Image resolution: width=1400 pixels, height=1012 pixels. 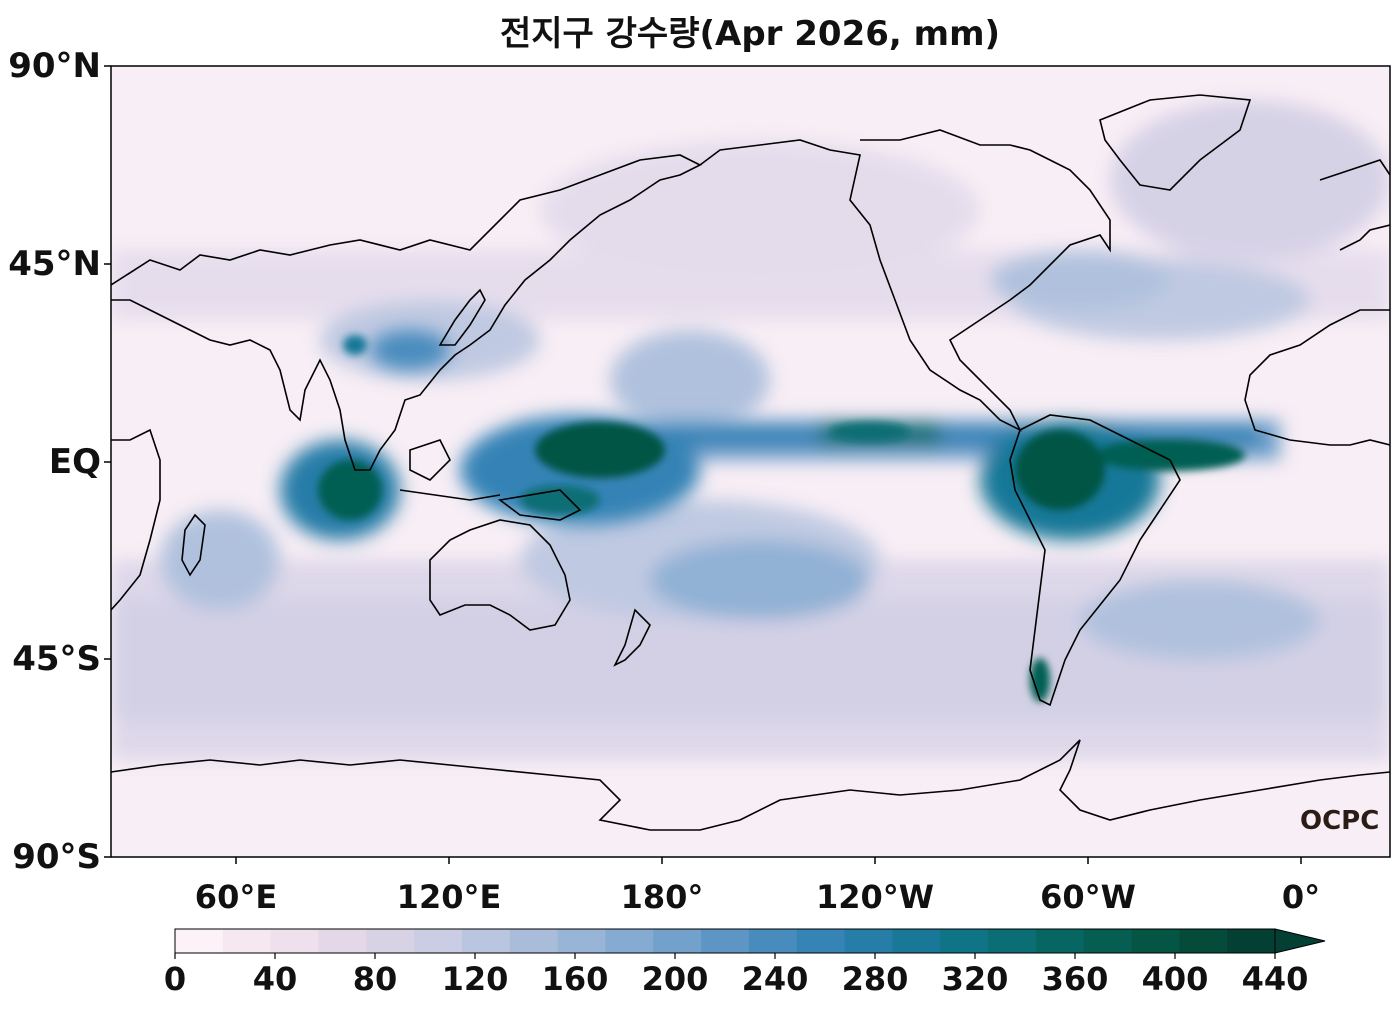 What do you see at coordinates (1301, 897) in the screenshot?
I see `lon-label-0: 0°` at bounding box center [1301, 897].